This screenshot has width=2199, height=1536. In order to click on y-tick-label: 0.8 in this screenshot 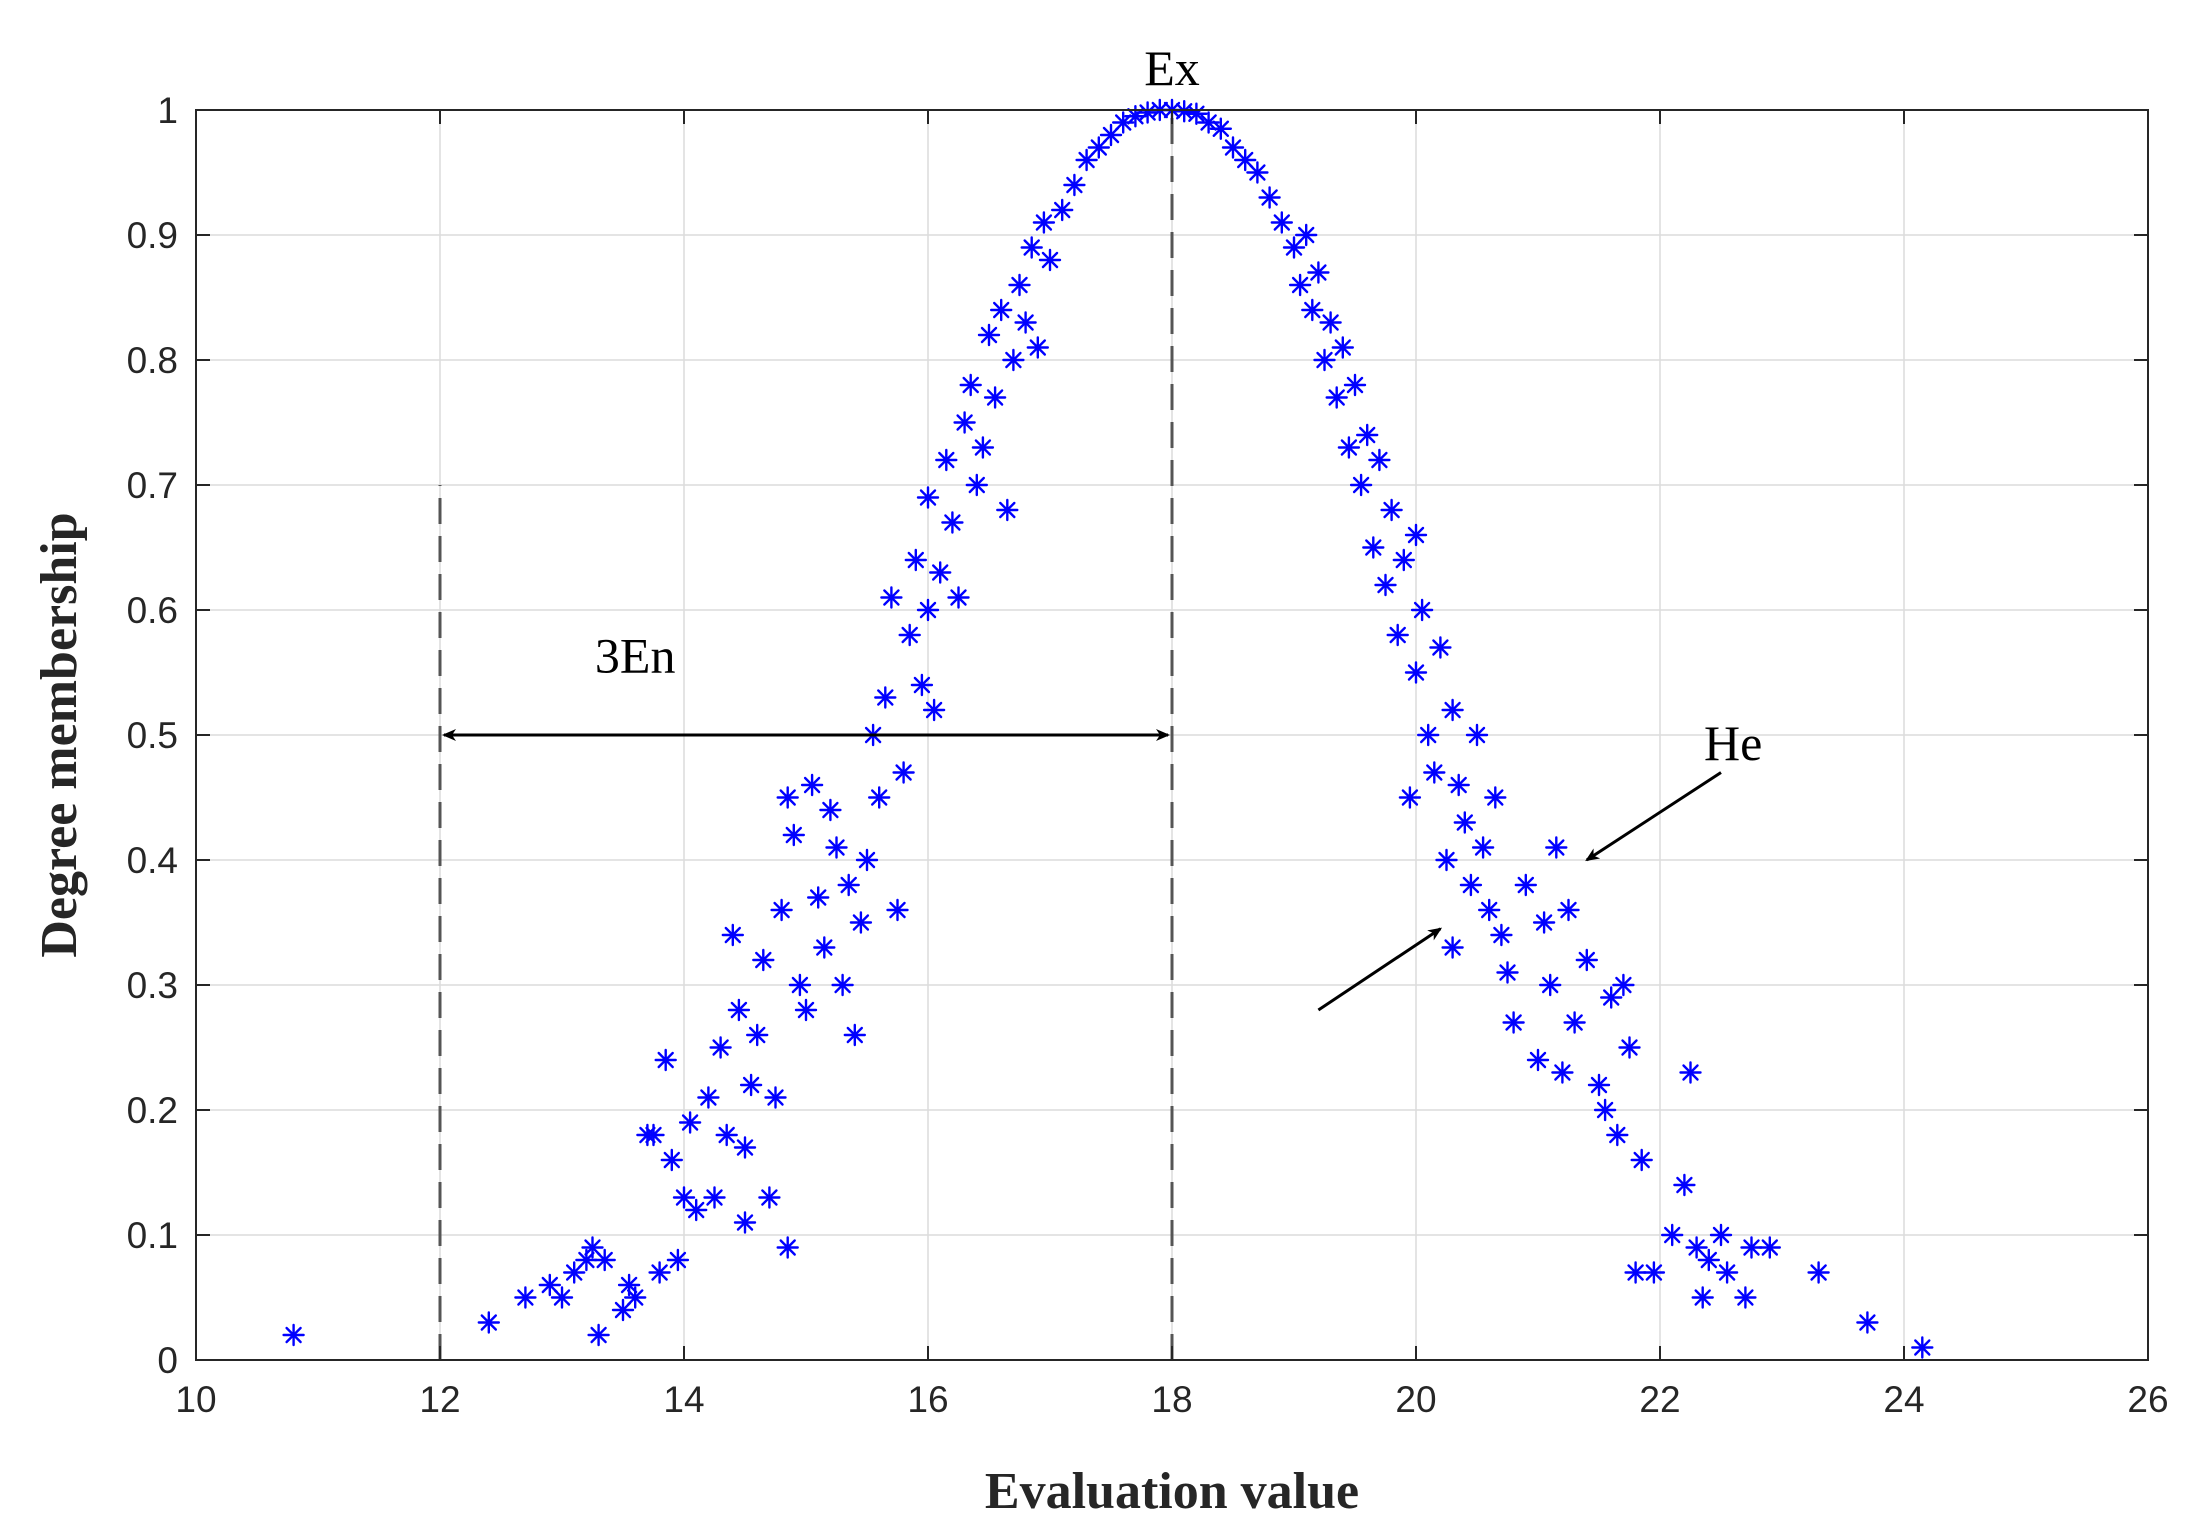, I will do `click(152, 360)`.